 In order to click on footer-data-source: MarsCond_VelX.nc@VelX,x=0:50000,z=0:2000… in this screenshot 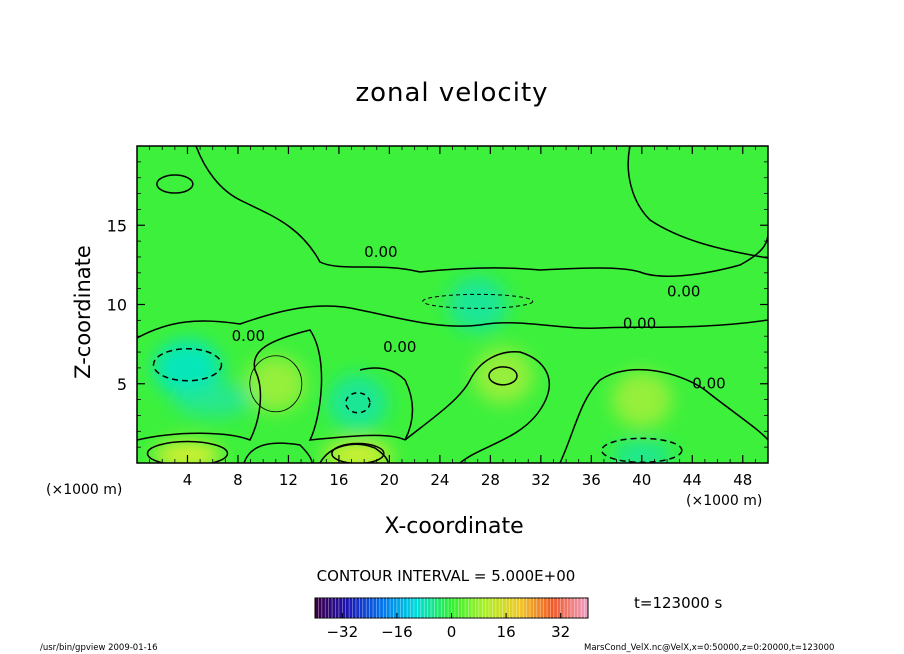, I will do `click(709, 648)`.